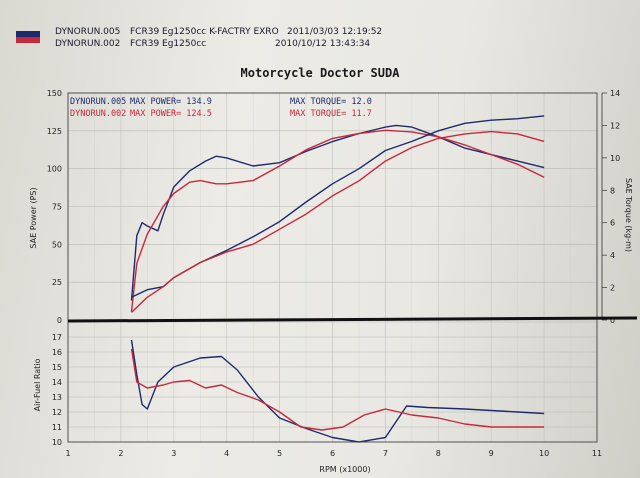 This screenshot has width=640, height=478. I want to click on power-tick-label: 150, so click(54, 93).